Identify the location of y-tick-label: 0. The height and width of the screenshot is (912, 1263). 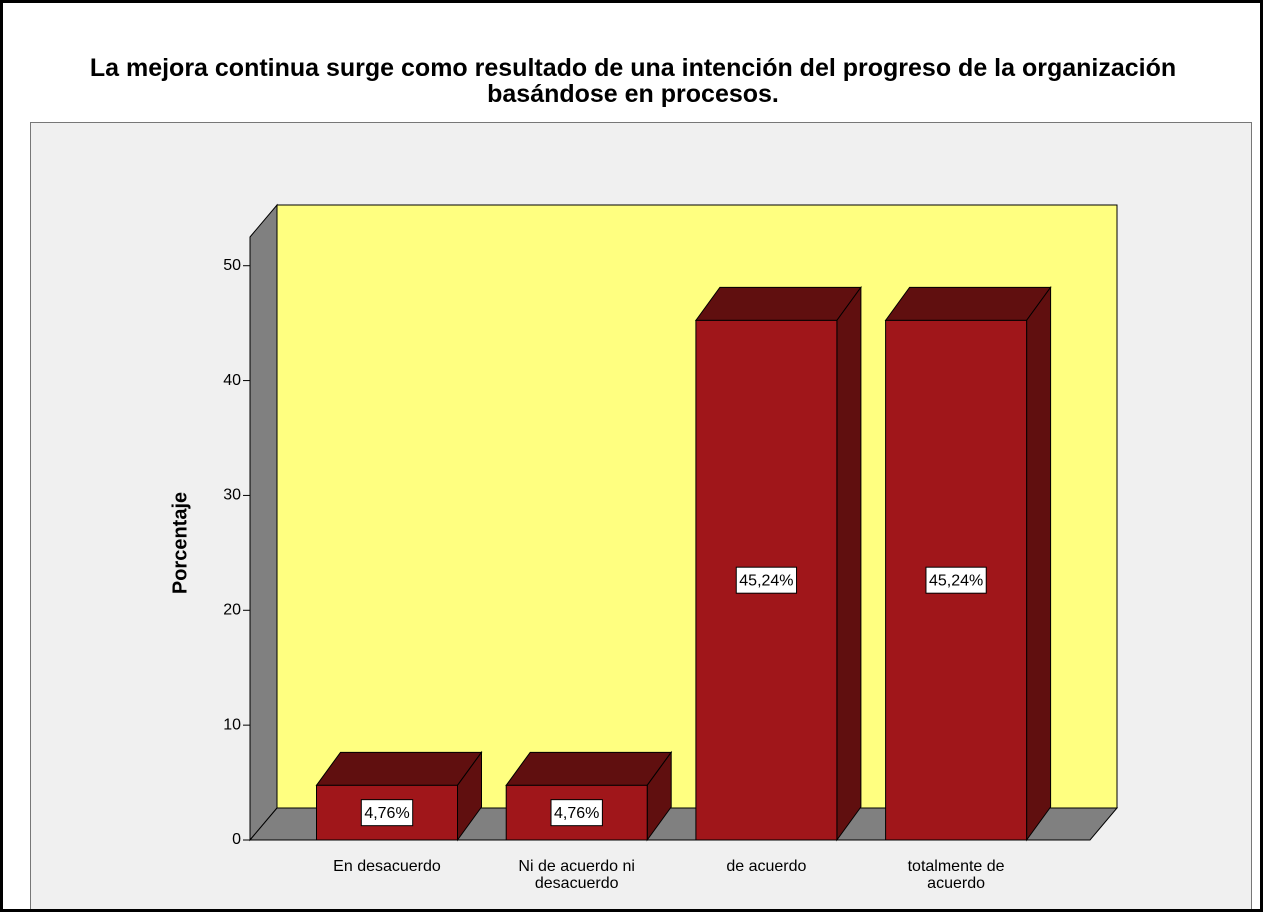
(236, 839).